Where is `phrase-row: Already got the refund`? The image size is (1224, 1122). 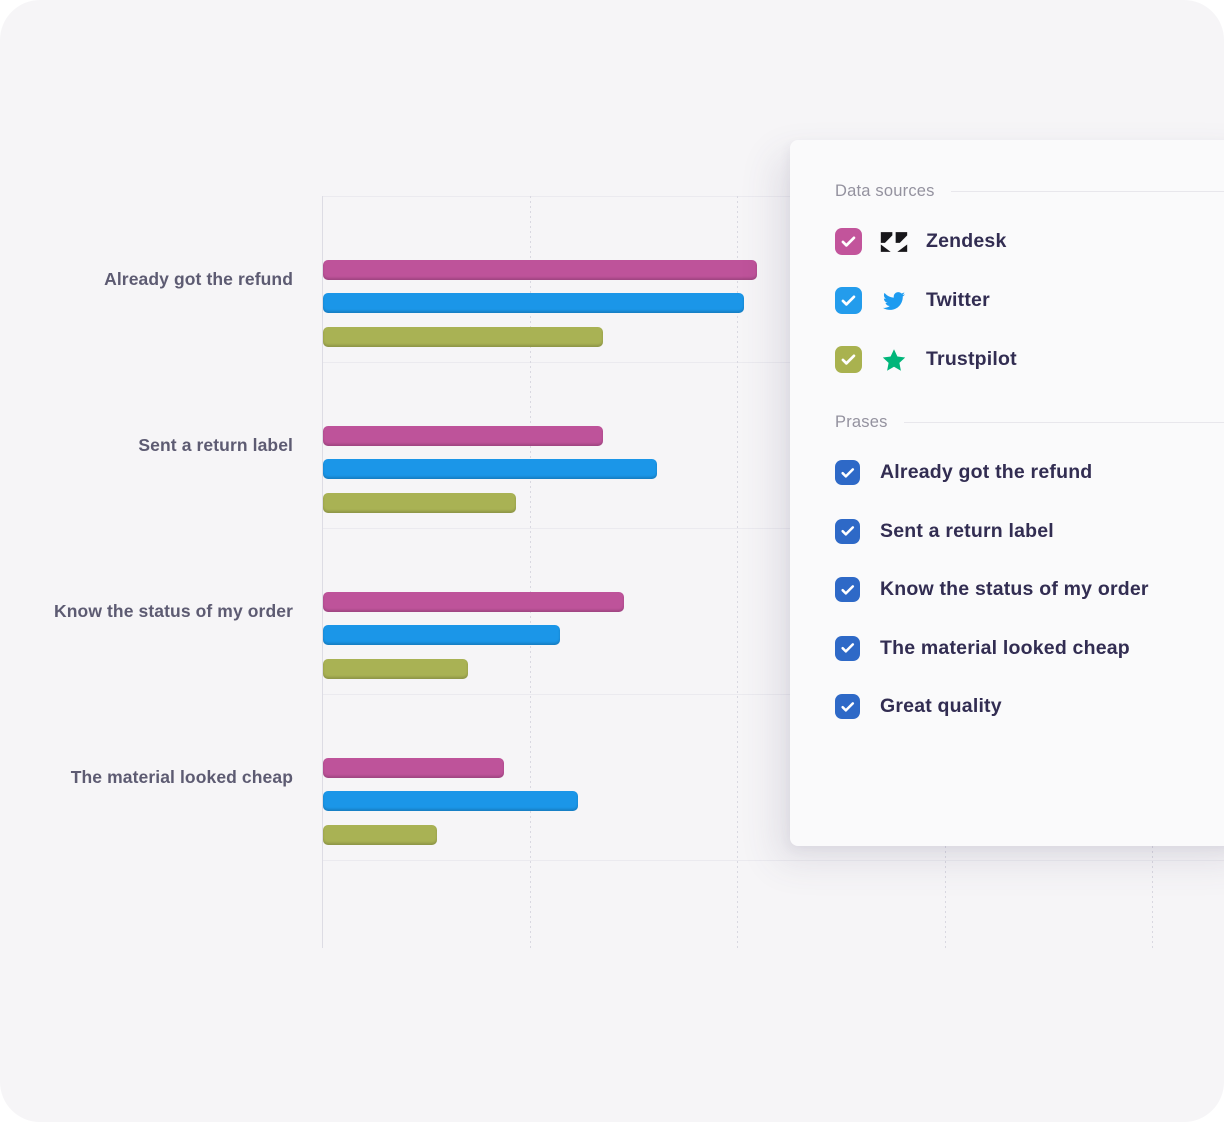
phrase-row: Already got the refund is located at coordinates (1029, 472).